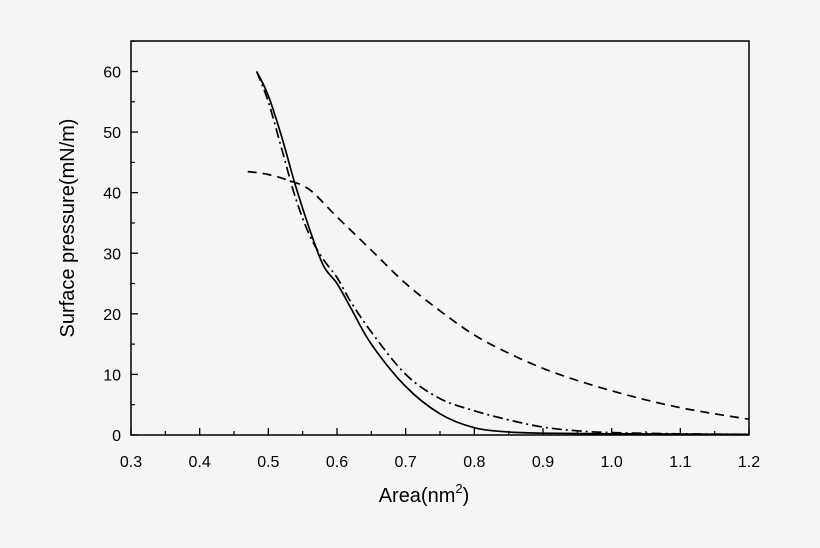  I want to click on x-axis-title-text: Area(nm, so click(417, 496).